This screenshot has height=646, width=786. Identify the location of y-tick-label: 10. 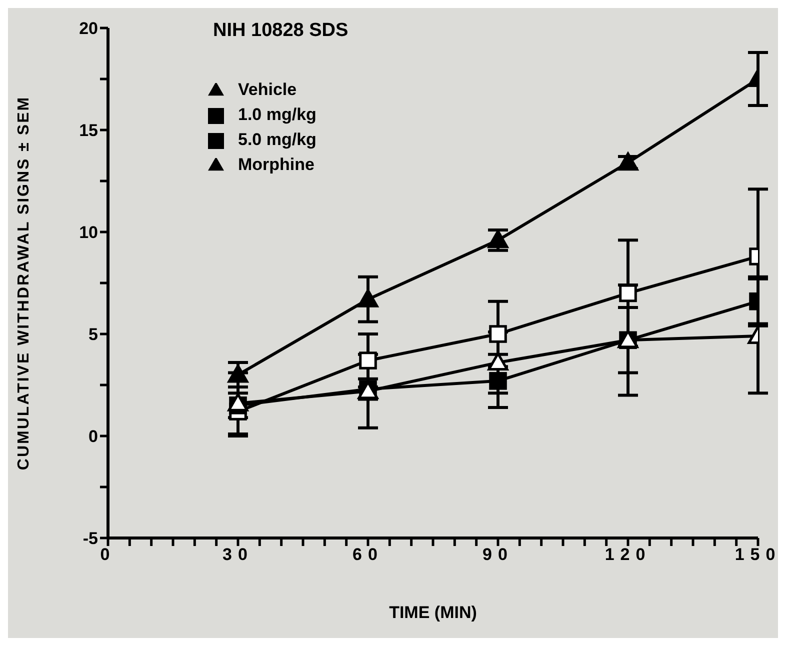
(88, 232).